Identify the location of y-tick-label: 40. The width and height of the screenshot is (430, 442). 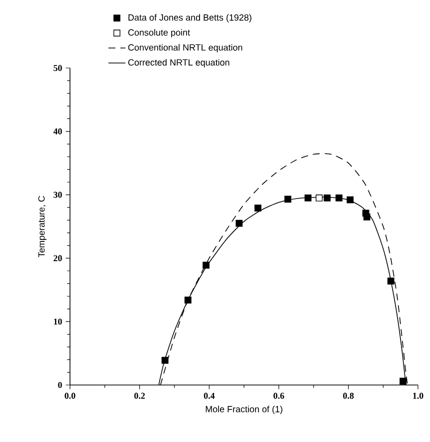
(57, 131).